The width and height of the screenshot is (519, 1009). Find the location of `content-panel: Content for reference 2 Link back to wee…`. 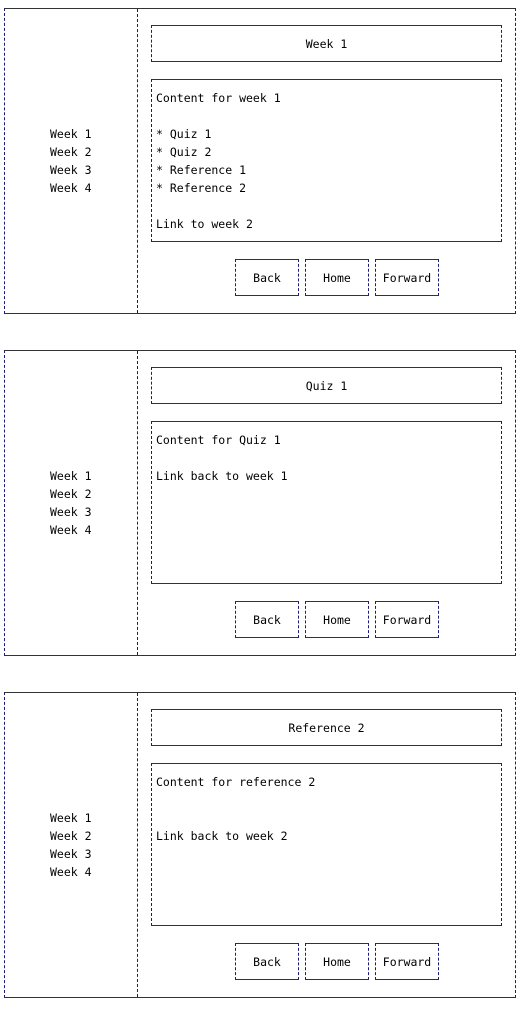

content-panel: Content for reference 2 Link back to wee… is located at coordinates (326, 844).